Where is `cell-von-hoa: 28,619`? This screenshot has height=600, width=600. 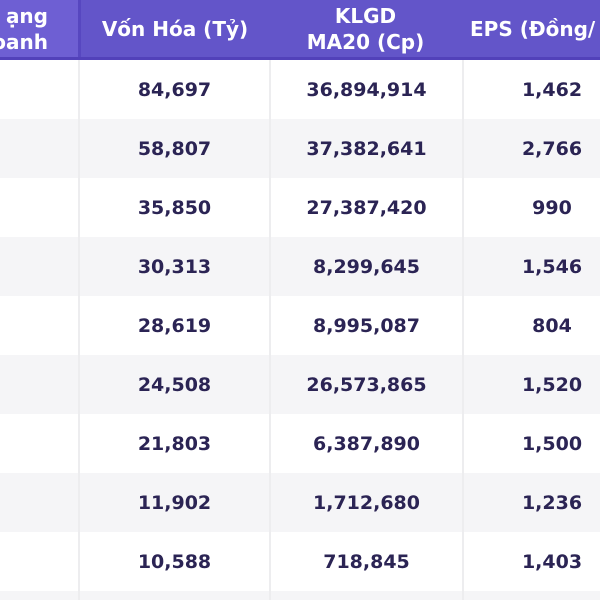
cell-von-hoa: 28,619 is located at coordinates (173, 325).